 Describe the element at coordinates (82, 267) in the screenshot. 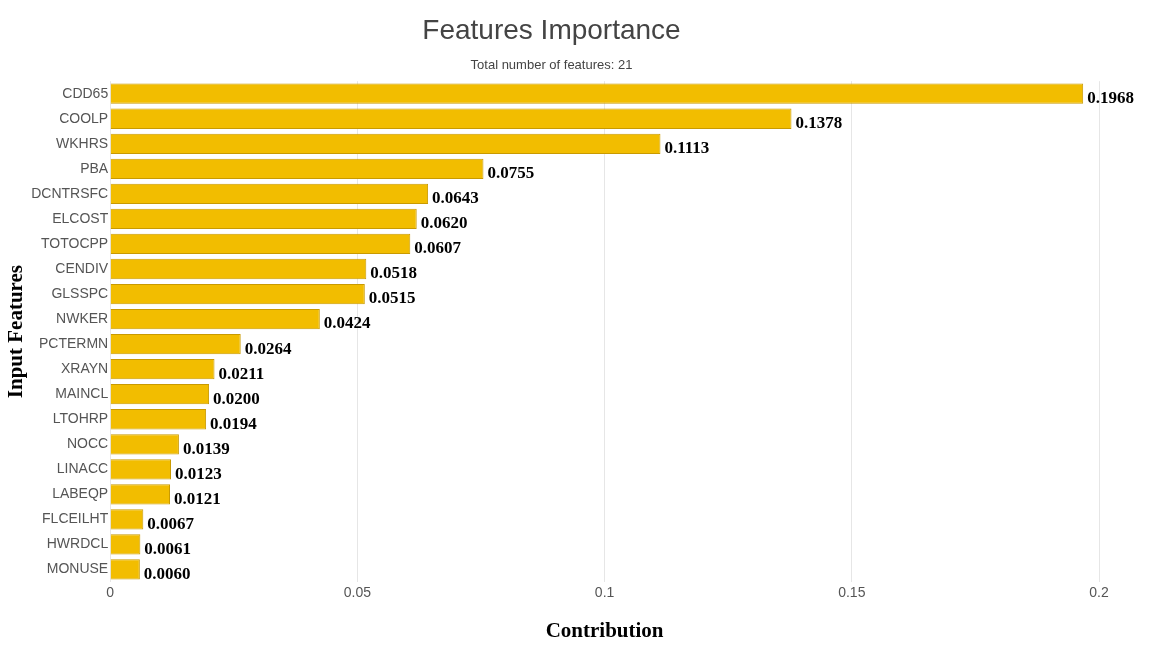

I see `y-tick-label: CENDIV` at that location.